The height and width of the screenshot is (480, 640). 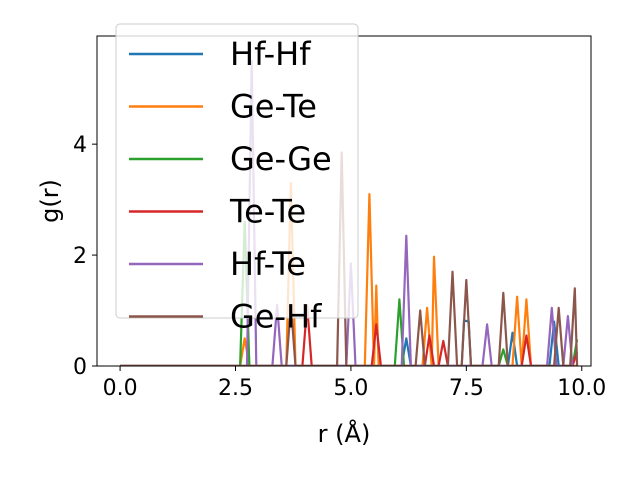 What do you see at coordinates (581, 388) in the screenshot?
I see `x-tick-label: 10.0` at bounding box center [581, 388].